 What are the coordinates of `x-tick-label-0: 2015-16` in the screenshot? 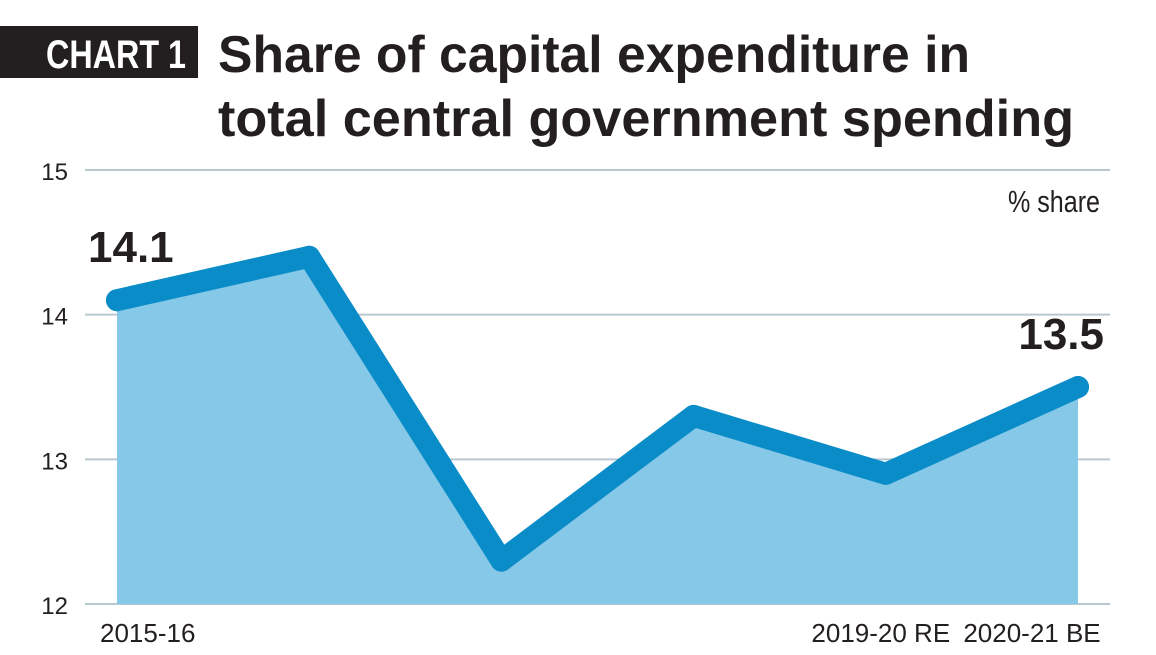 It's located at (147, 633).